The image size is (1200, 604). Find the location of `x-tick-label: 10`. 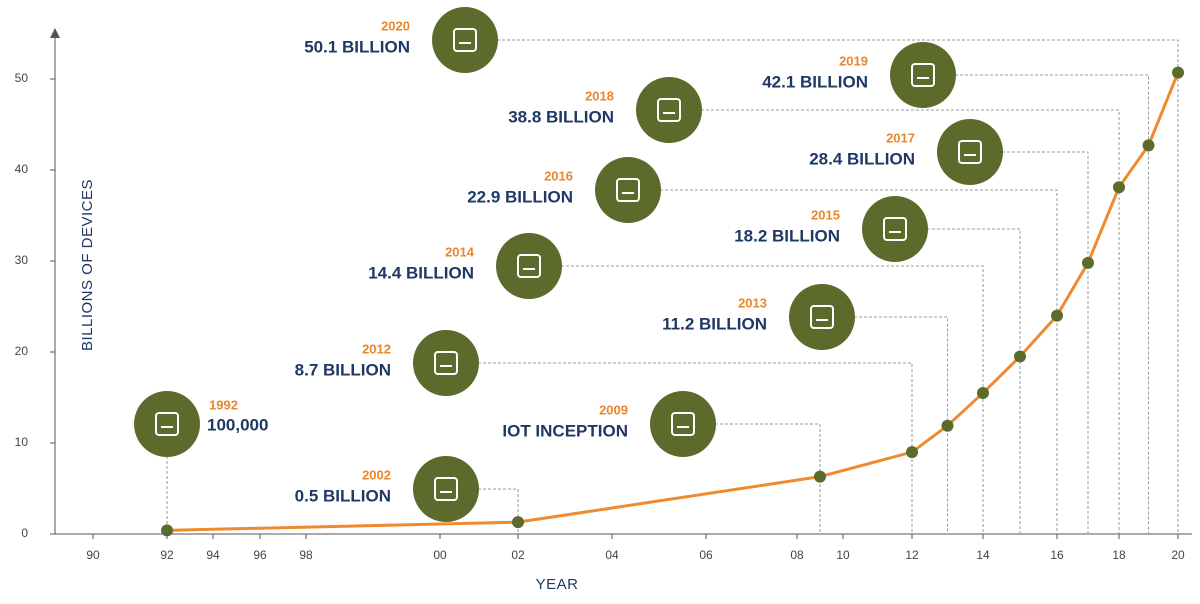

x-tick-label: 10 is located at coordinates (843, 555).